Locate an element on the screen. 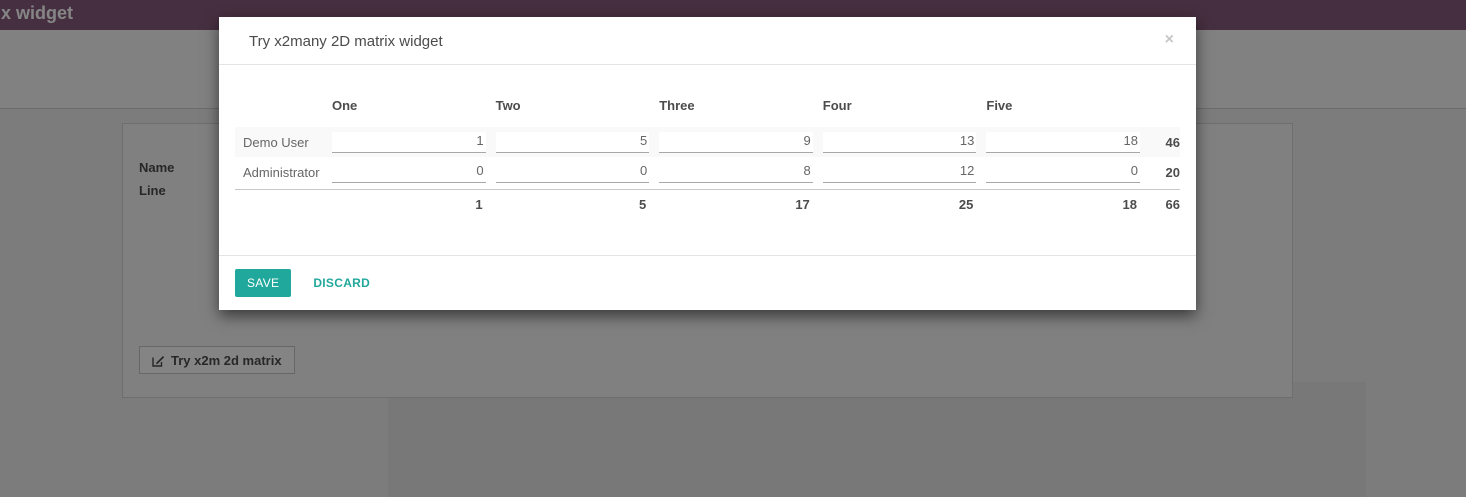 Image resolution: width=1466 pixels, height=497 pixels. row-label: Demo User is located at coordinates (276, 142).